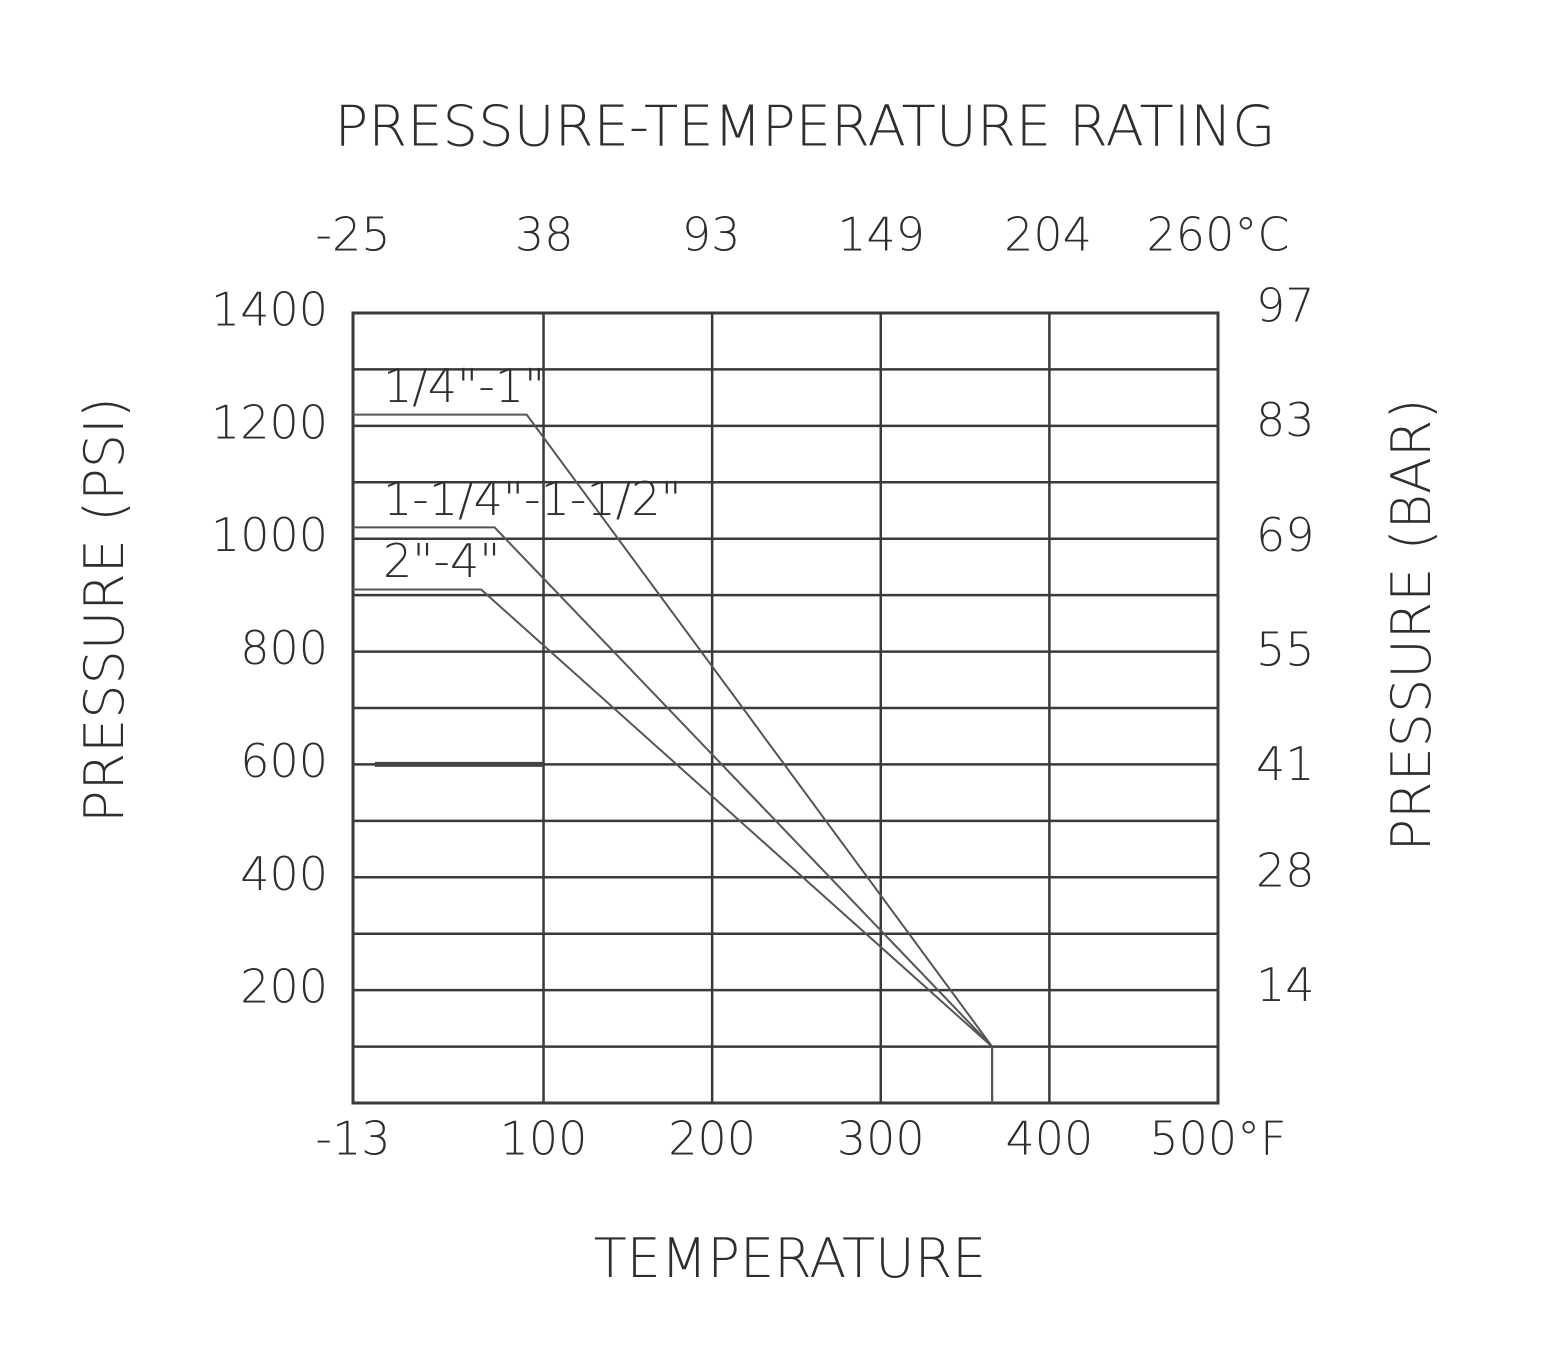 The image size is (1542, 1362). What do you see at coordinates (1285, 985) in the screenshot?
I see `y2-tick-label: 14` at bounding box center [1285, 985].